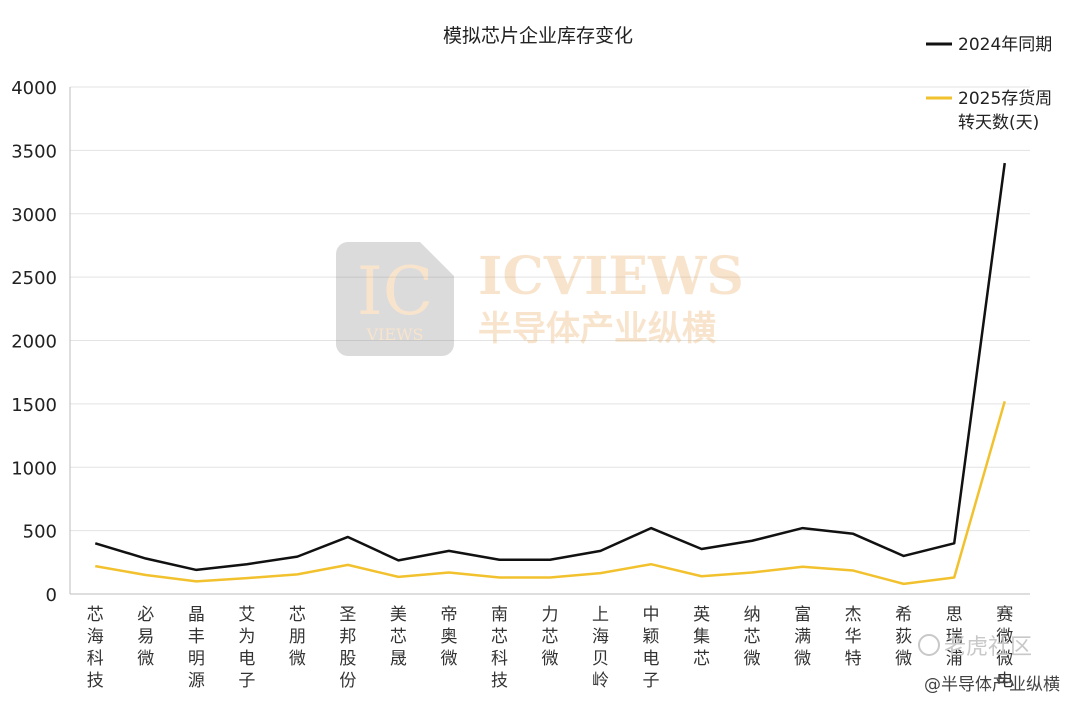 This screenshot has width=1080, height=709. I want to click on x-tick-label: 赛微微电, so click(1004, 647).